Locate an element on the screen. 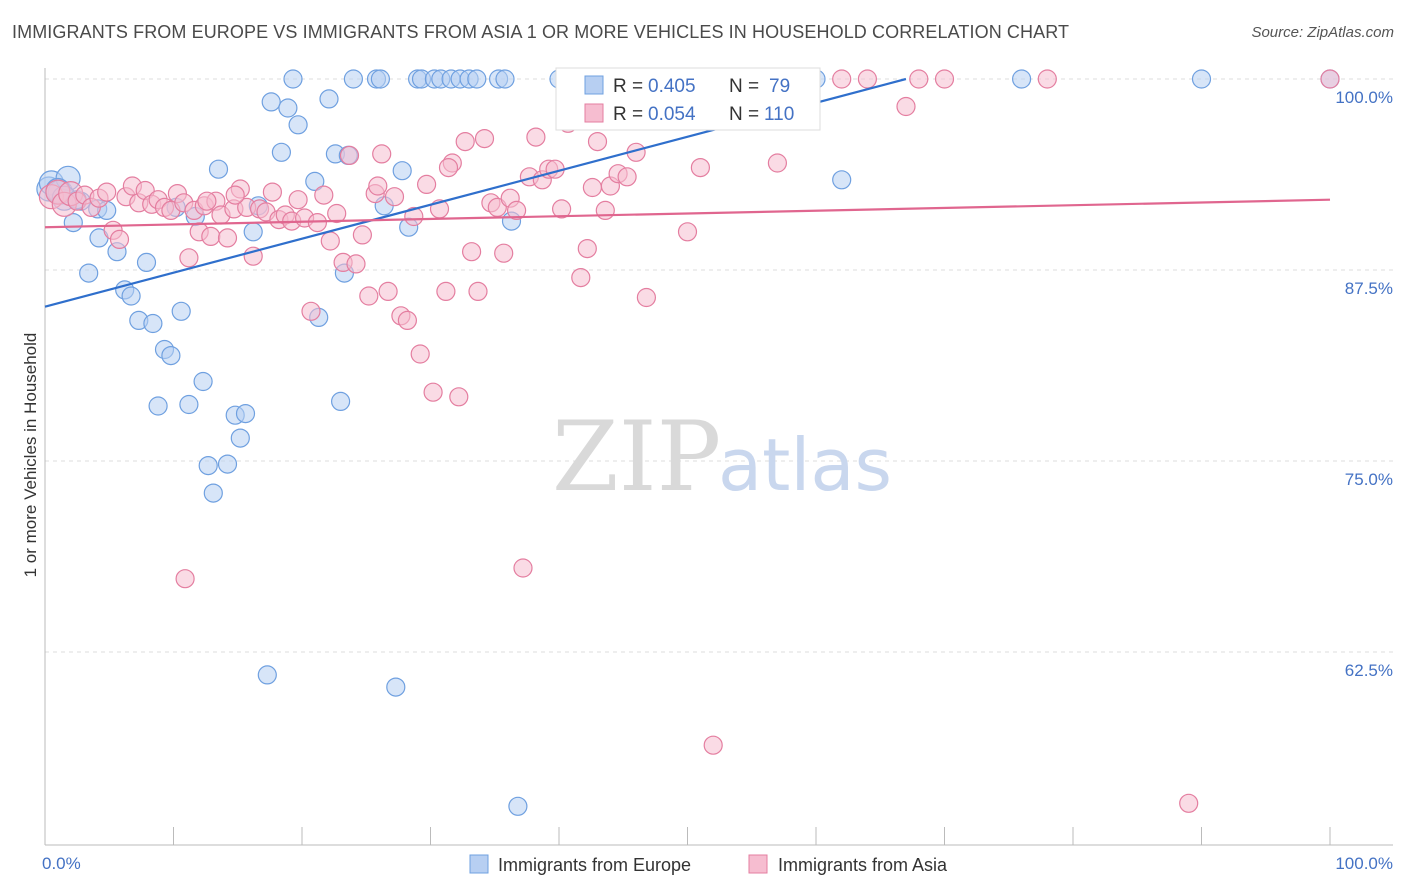  legend-swatch-europe is located at coordinates (479, 864).